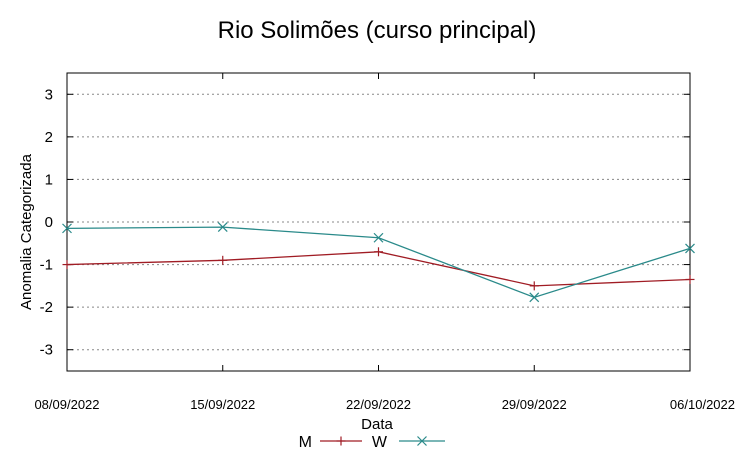 This screenshot has height=459, width=753. I want to click on x-axis-label: Data, so click(377, 424).